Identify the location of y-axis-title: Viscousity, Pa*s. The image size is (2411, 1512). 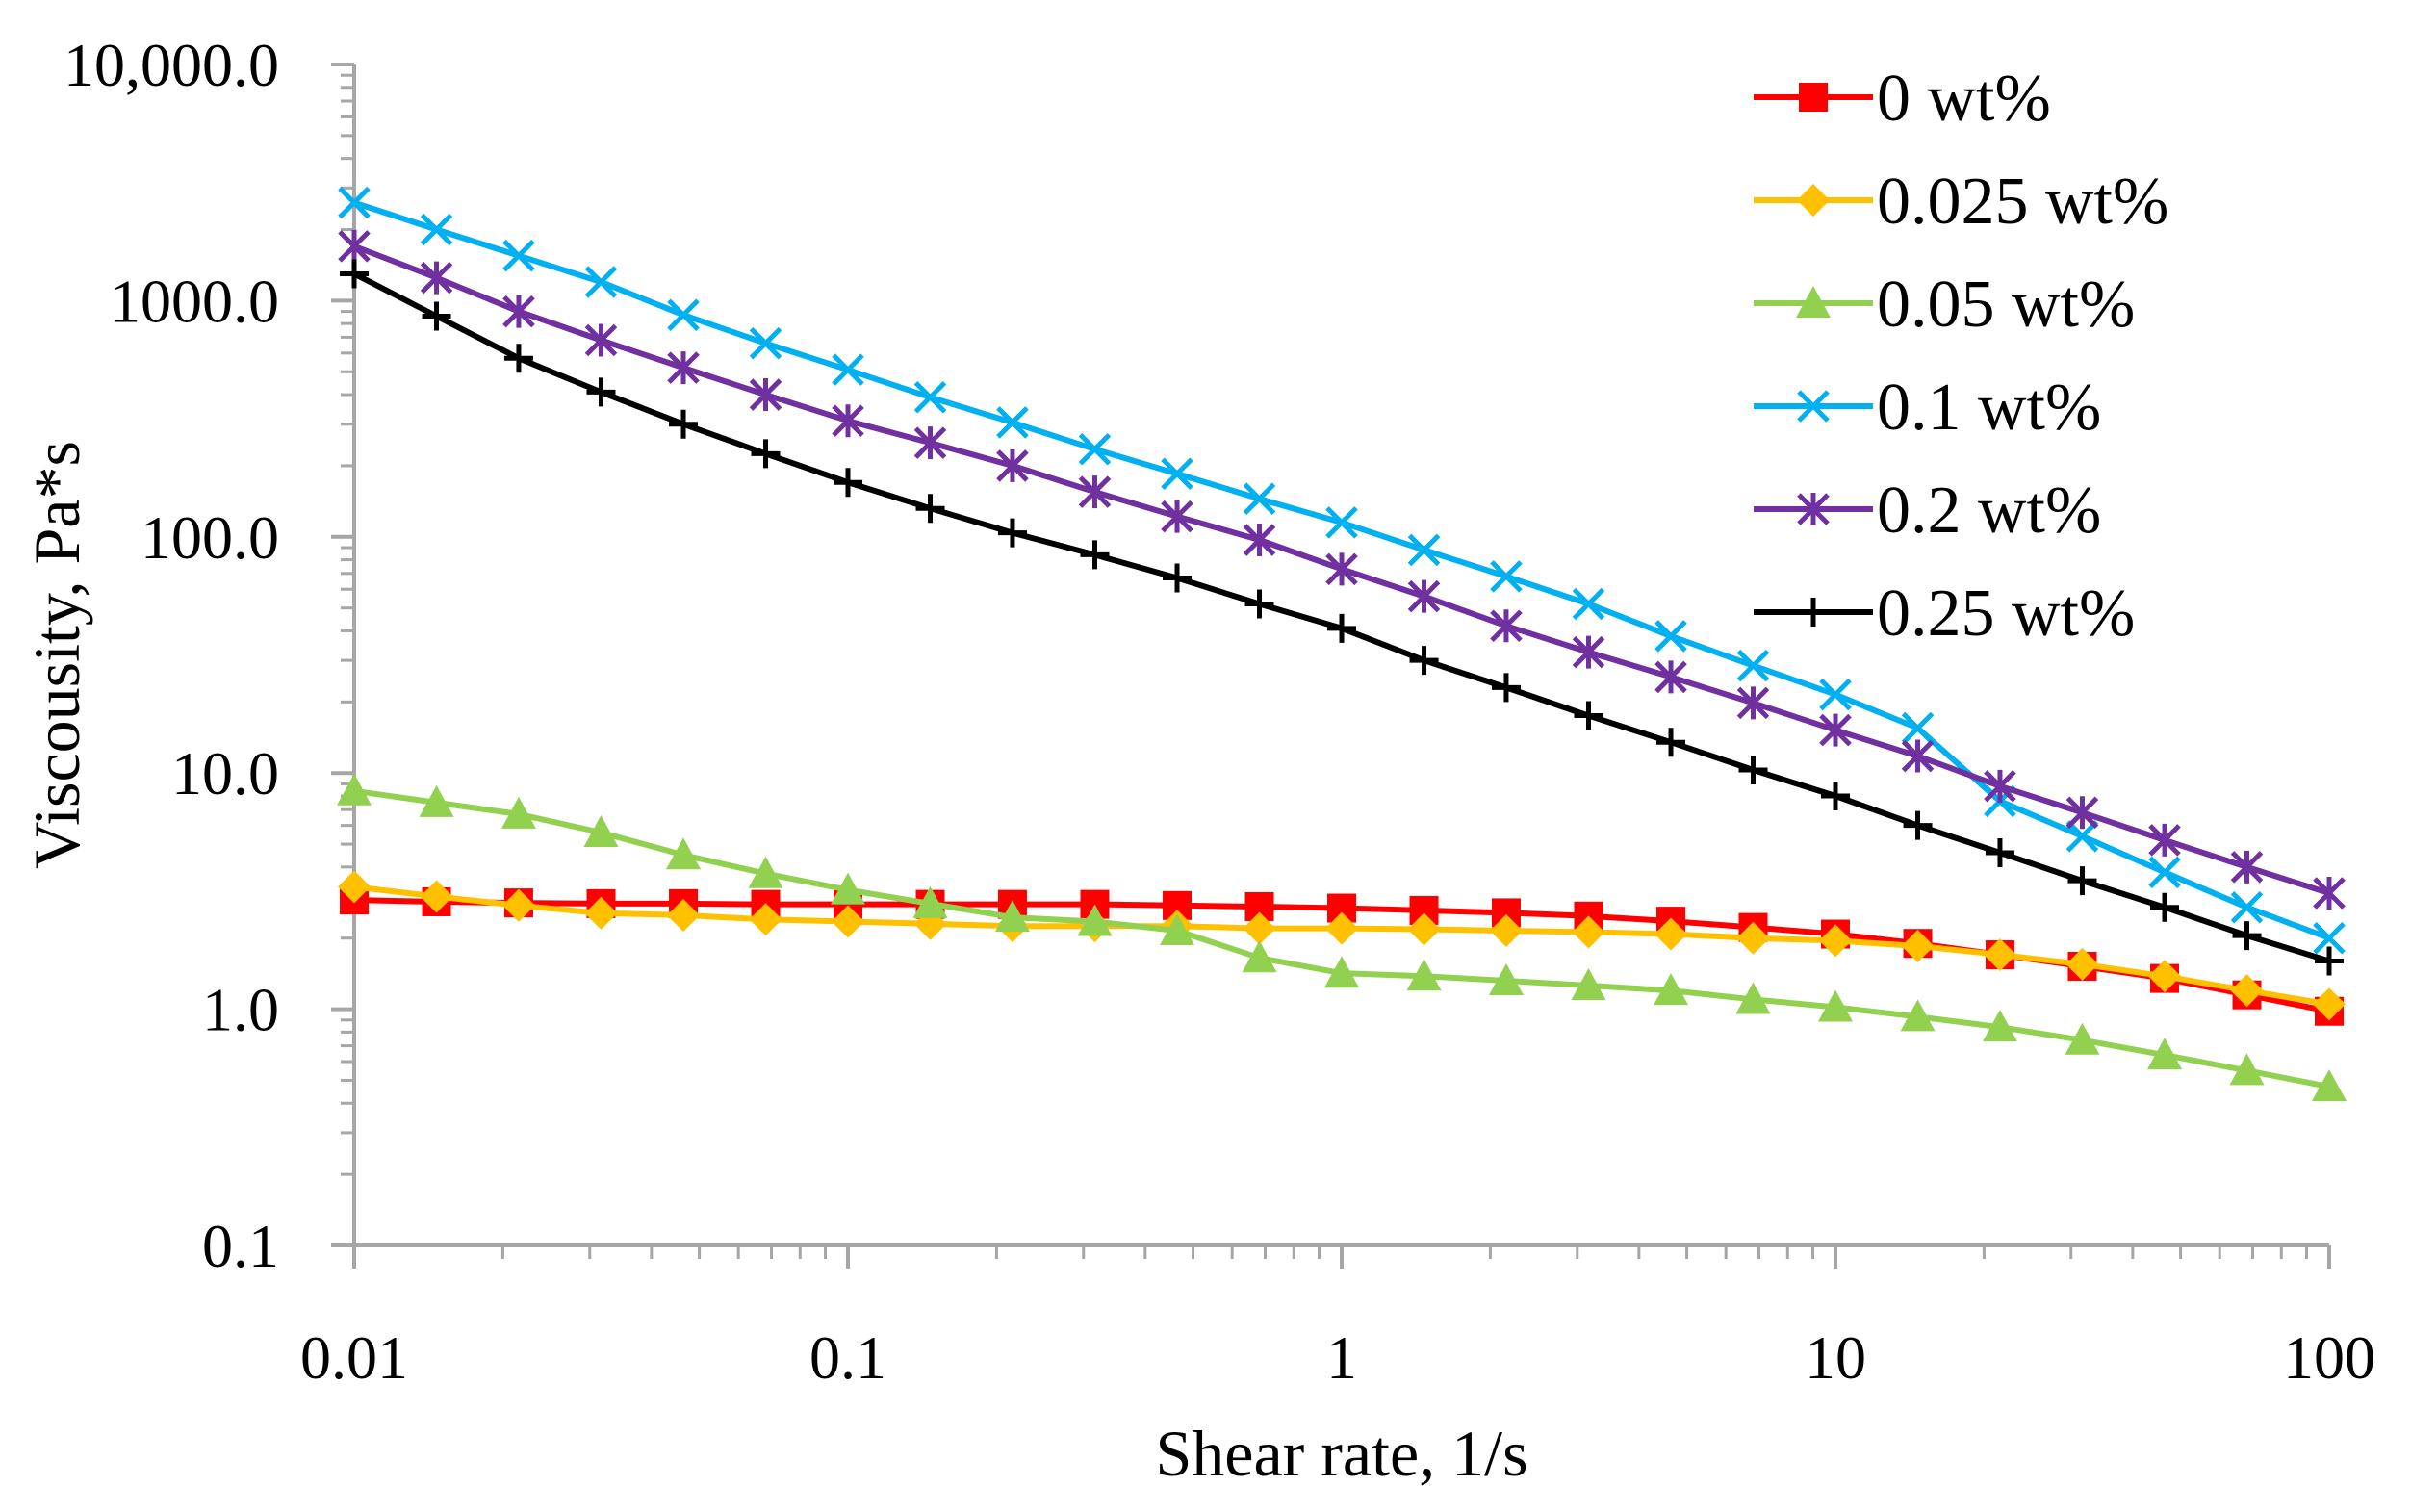
(57, 655).